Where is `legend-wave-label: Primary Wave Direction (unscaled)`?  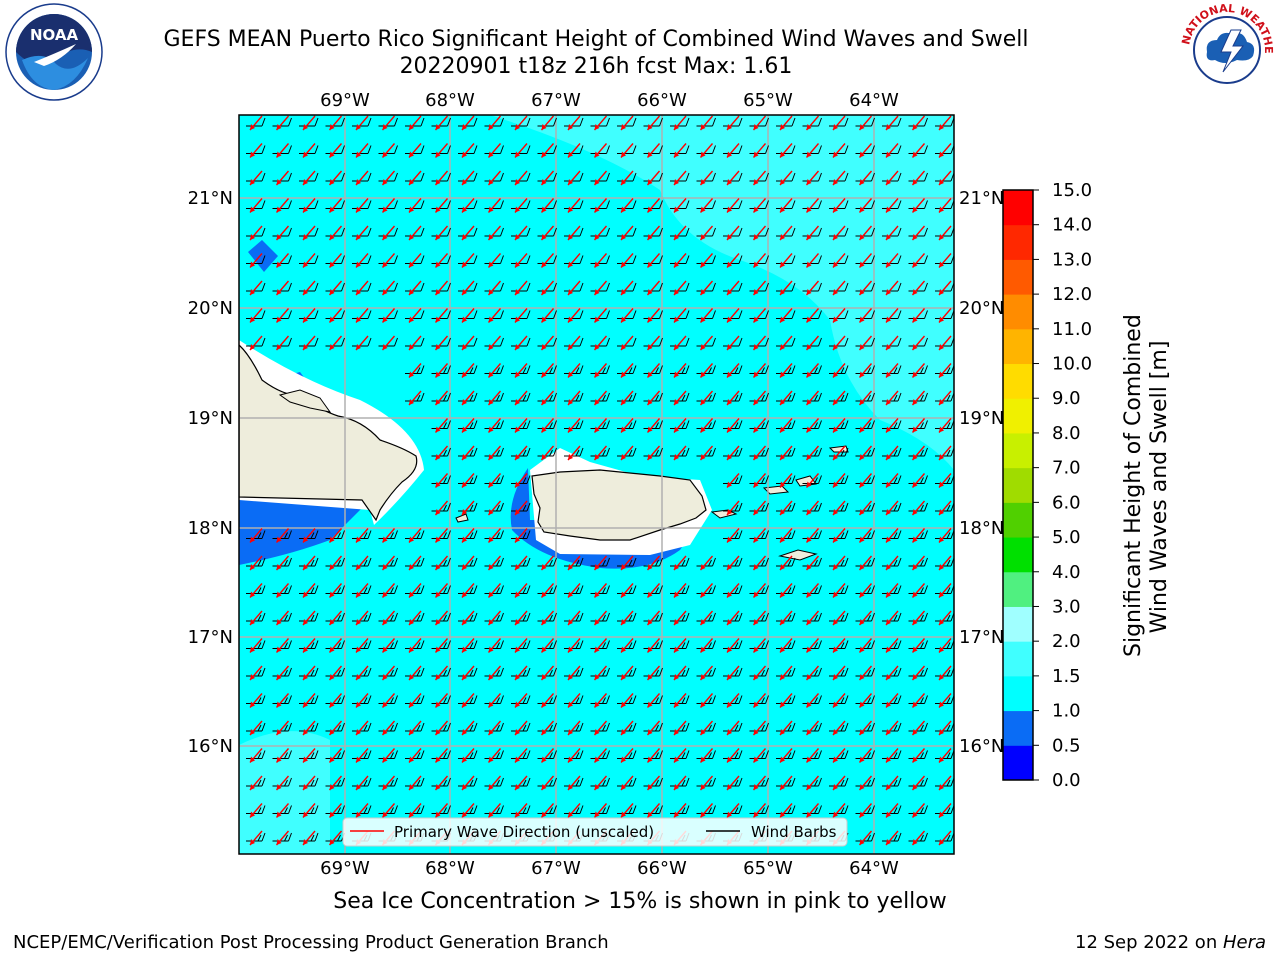 legend-wave-label: Primary Wave Direction (unscaled) is located at coordinates (524, 832).